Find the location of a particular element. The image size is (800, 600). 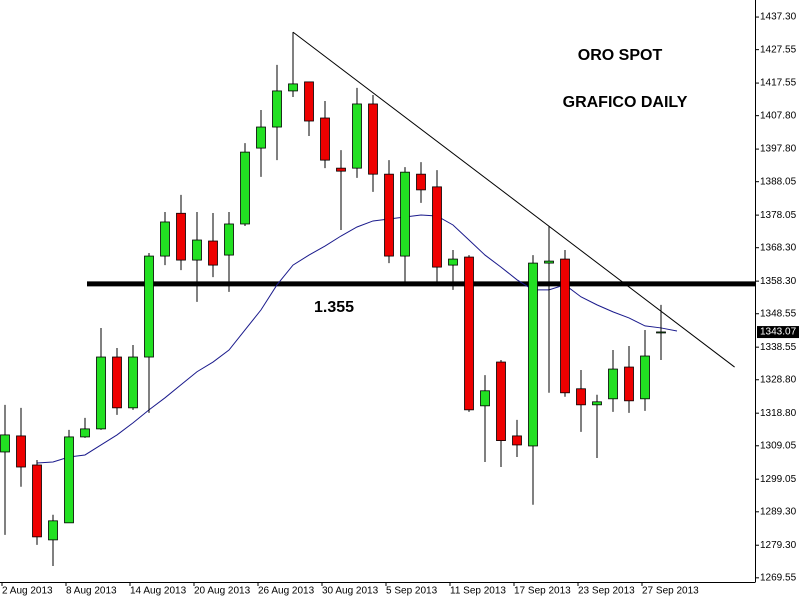

y-tick-label: 1289.30 is located at coordinates (778, 511).